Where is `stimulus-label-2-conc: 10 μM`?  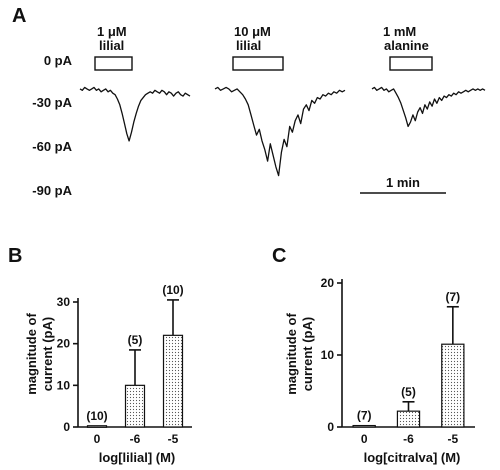
stimulus-label-2-conc: 10 μM is located at coordinates (252, 31).